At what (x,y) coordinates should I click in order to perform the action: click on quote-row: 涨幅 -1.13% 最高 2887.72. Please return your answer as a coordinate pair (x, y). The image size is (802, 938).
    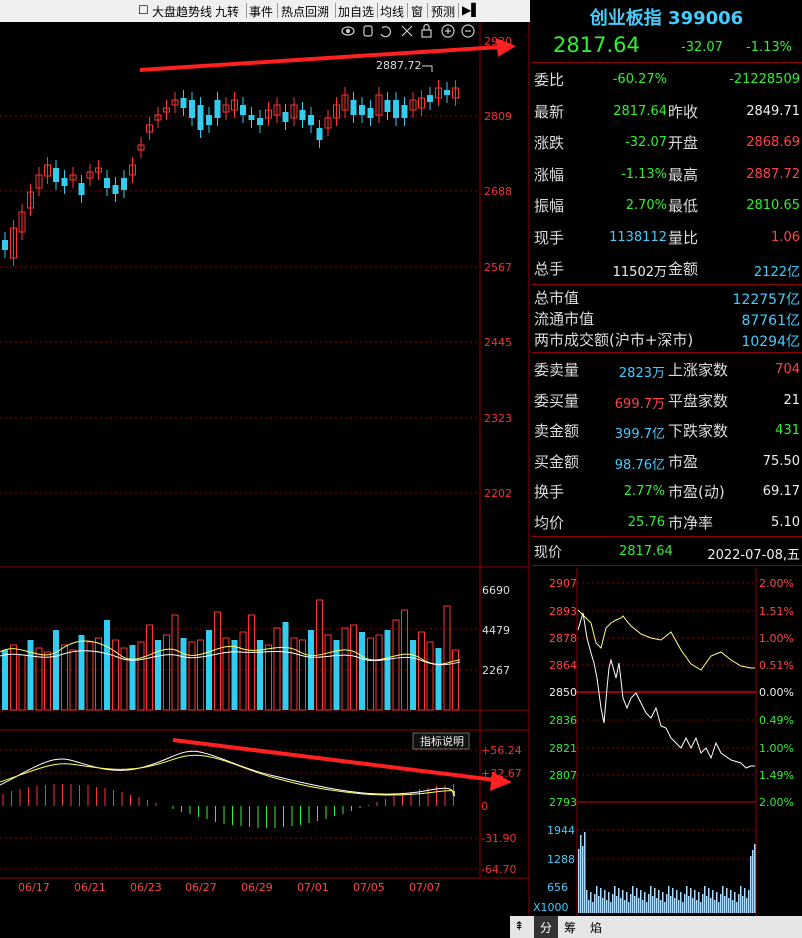
    Looking at the image, I should click on (666, 174).